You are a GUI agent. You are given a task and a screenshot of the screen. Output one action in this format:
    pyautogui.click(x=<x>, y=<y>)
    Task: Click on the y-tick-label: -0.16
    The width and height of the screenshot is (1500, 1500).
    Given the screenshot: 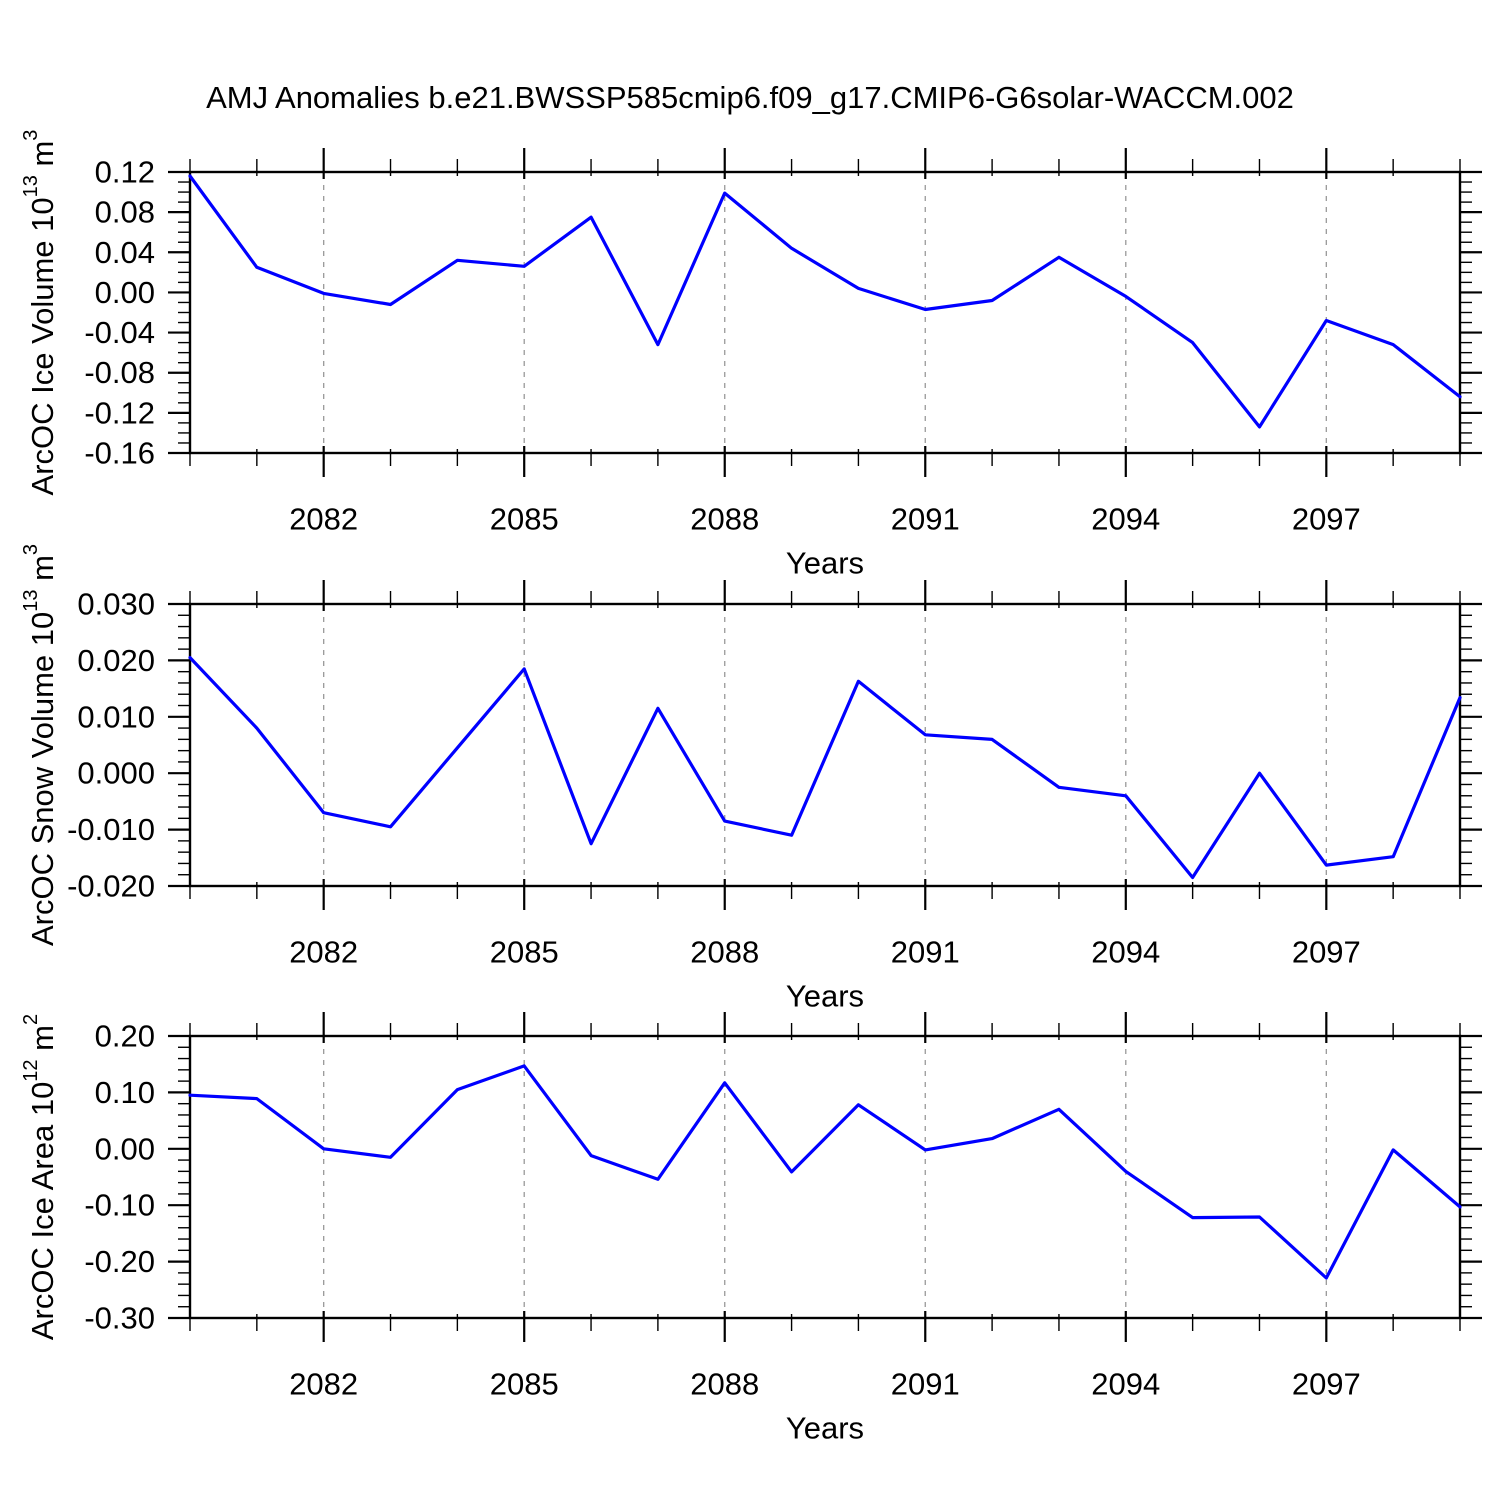 What is the action you would take?
    pyautogui.click(x=119, y=453)
    